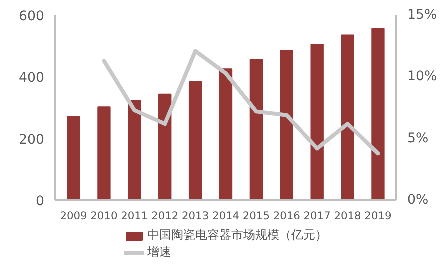 This screenshot has width=446, height=271. What do you see at coordinates (256, 216) in the screenshot?
I see `x-tick-label: 2015` at bounding box center [256, 216].